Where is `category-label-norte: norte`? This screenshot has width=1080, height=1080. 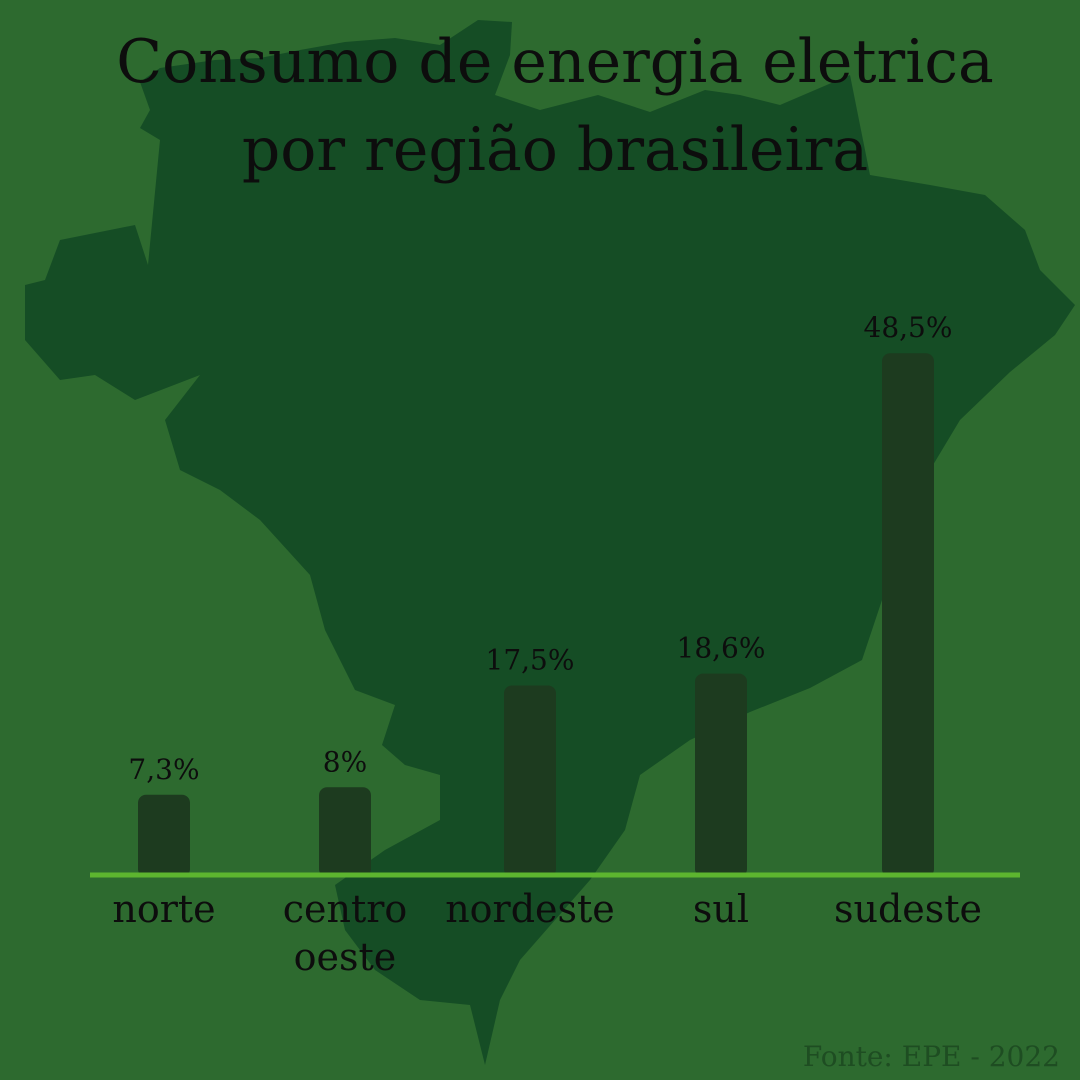 category-label-norte: norte is located at coordinates (163, 909).